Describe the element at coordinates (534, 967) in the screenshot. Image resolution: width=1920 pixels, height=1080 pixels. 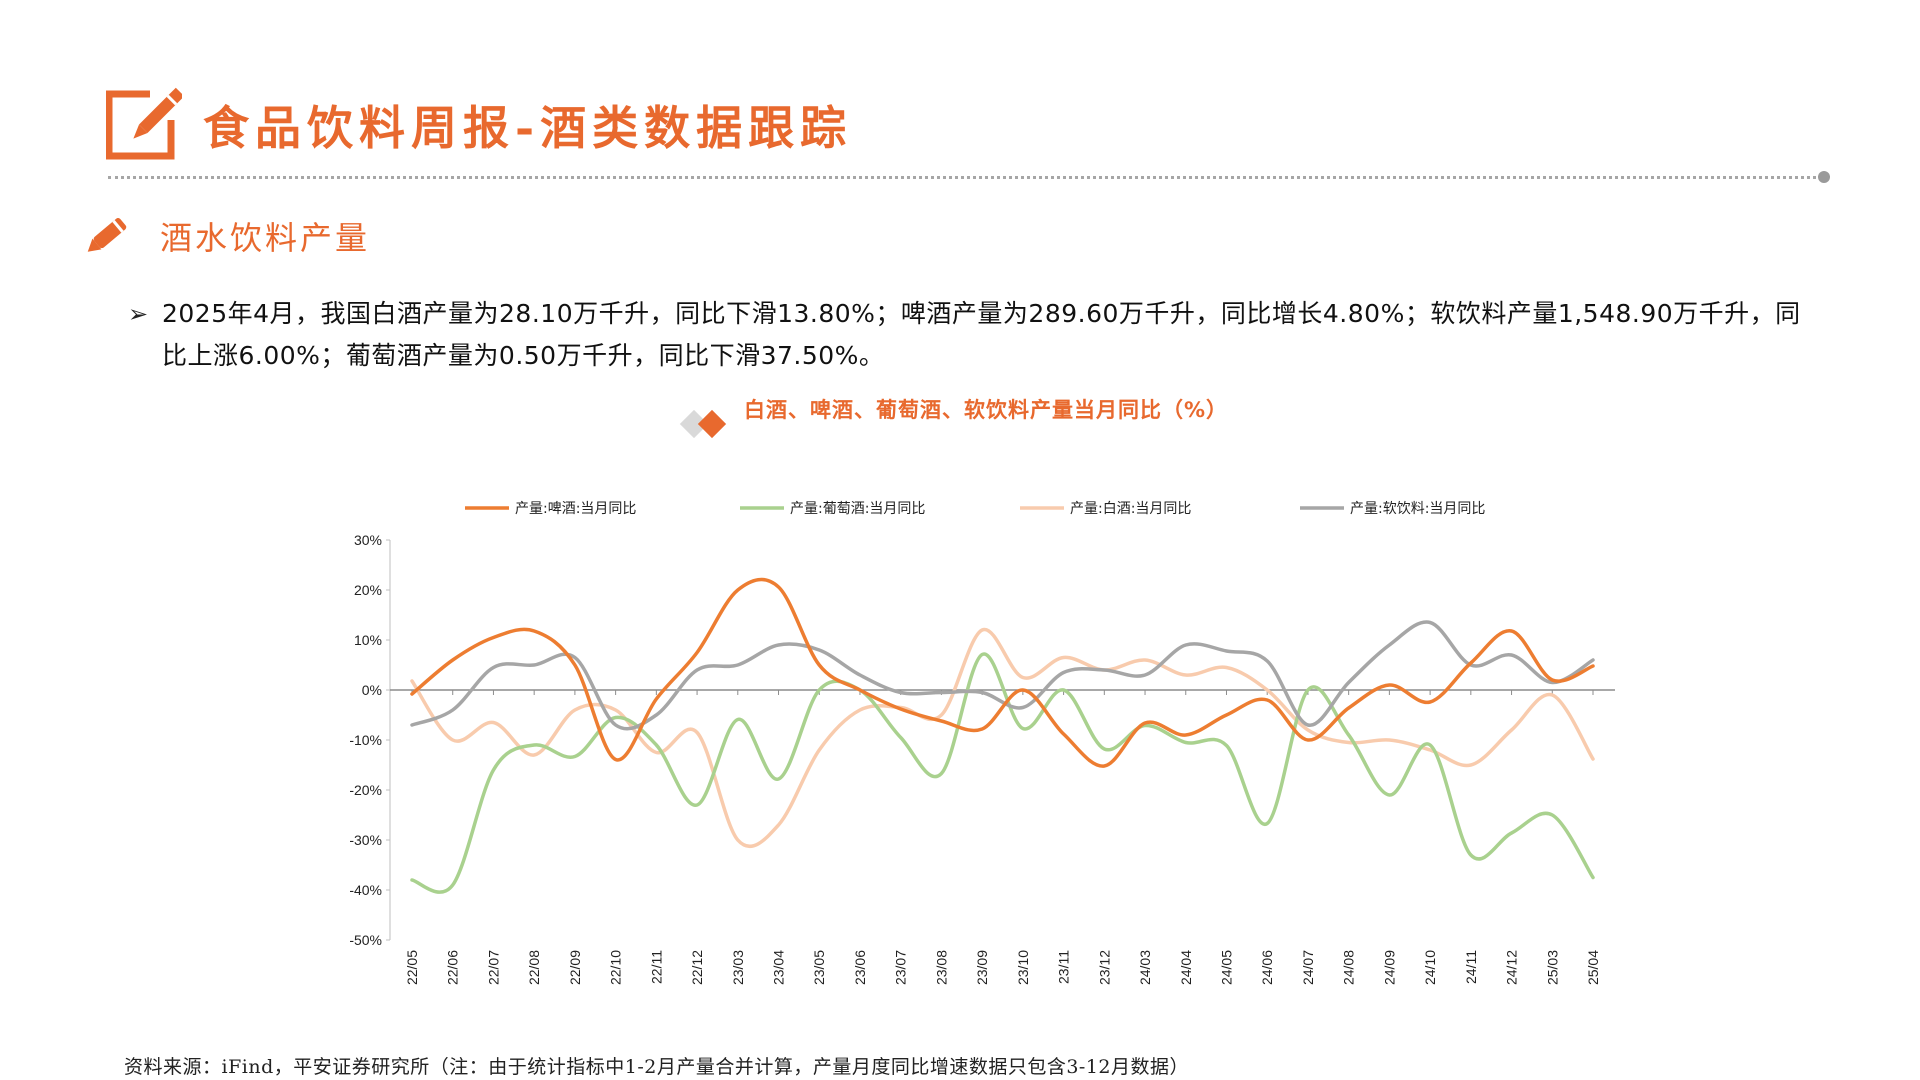
I see `x-tick-label: 22/08` at that location.